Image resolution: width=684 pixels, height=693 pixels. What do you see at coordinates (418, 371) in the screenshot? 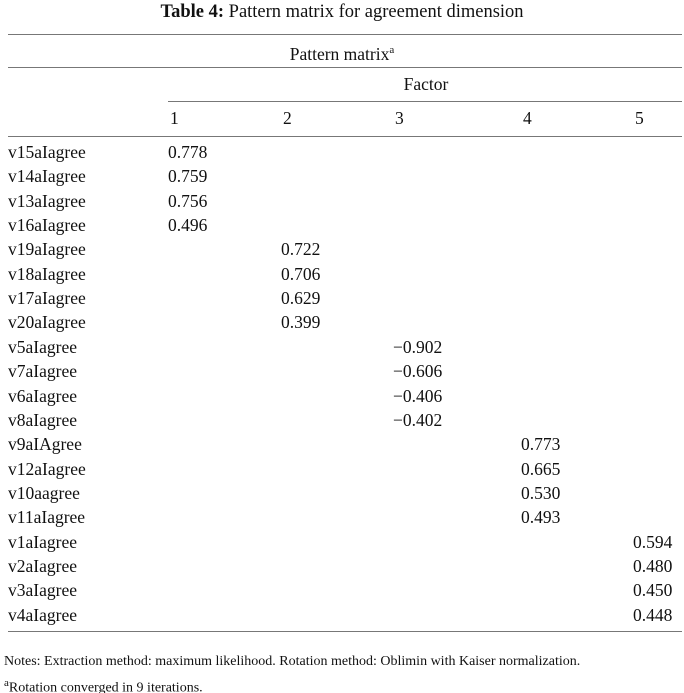
I see `cell: −0.606` at bounding box center [418, 371].